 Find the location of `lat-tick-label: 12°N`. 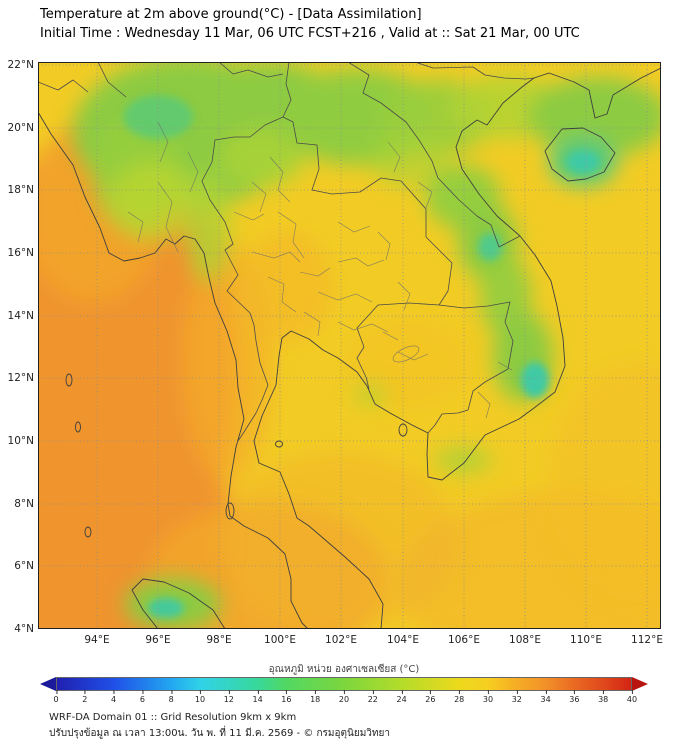

lat-tick-label: 12°N is located at coordinates (20, 378).